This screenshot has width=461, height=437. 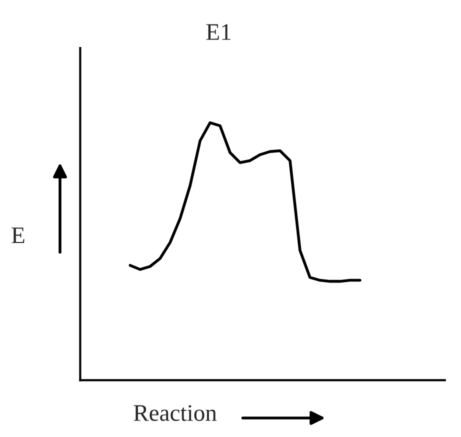 I want to click on y-axis-title: E, so click(x=18, y=236).